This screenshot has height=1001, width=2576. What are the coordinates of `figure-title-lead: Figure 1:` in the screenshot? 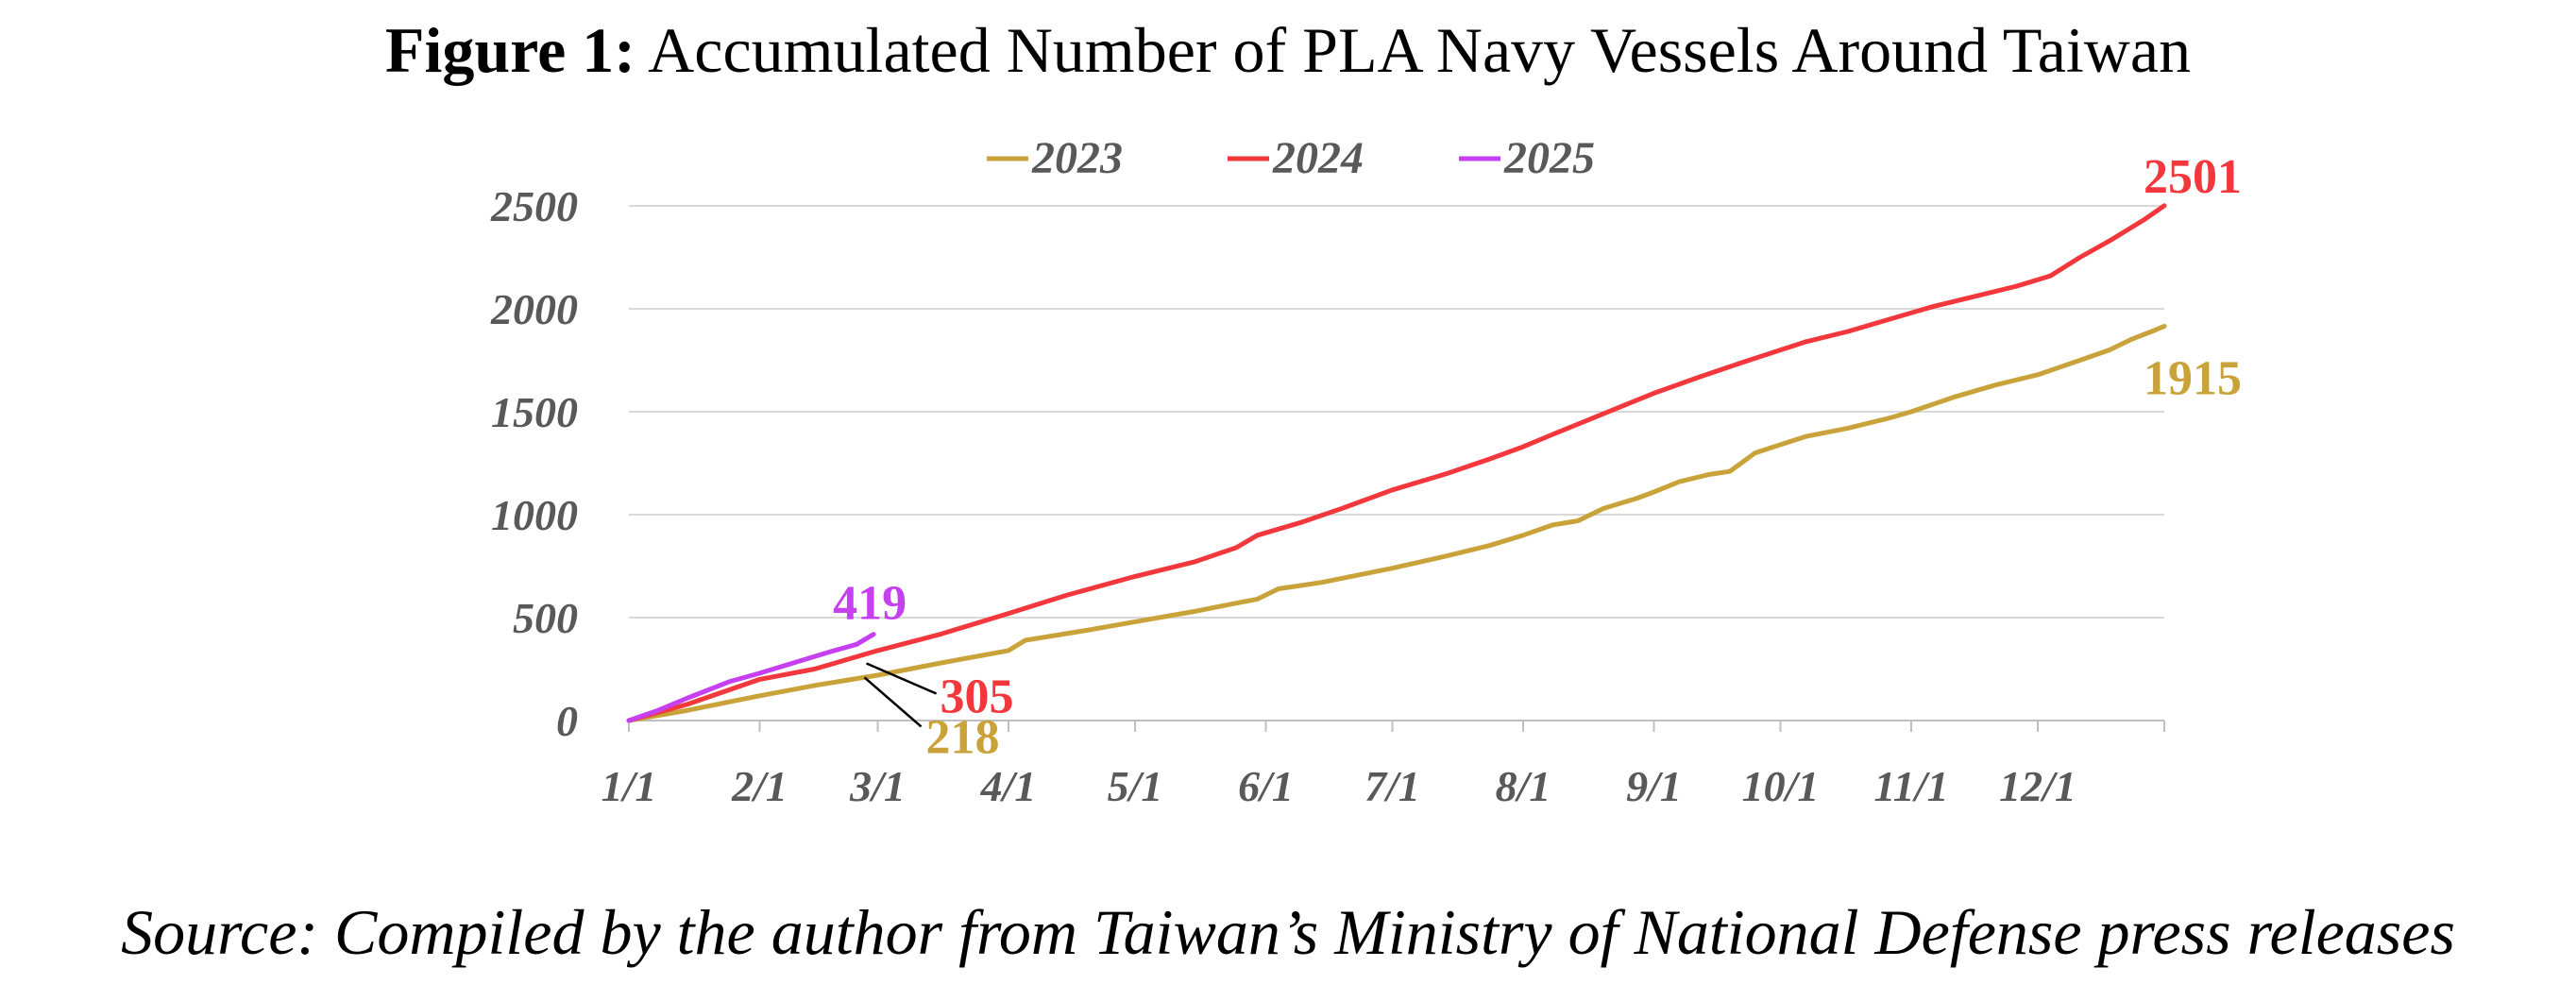 It's located at (510, 50).